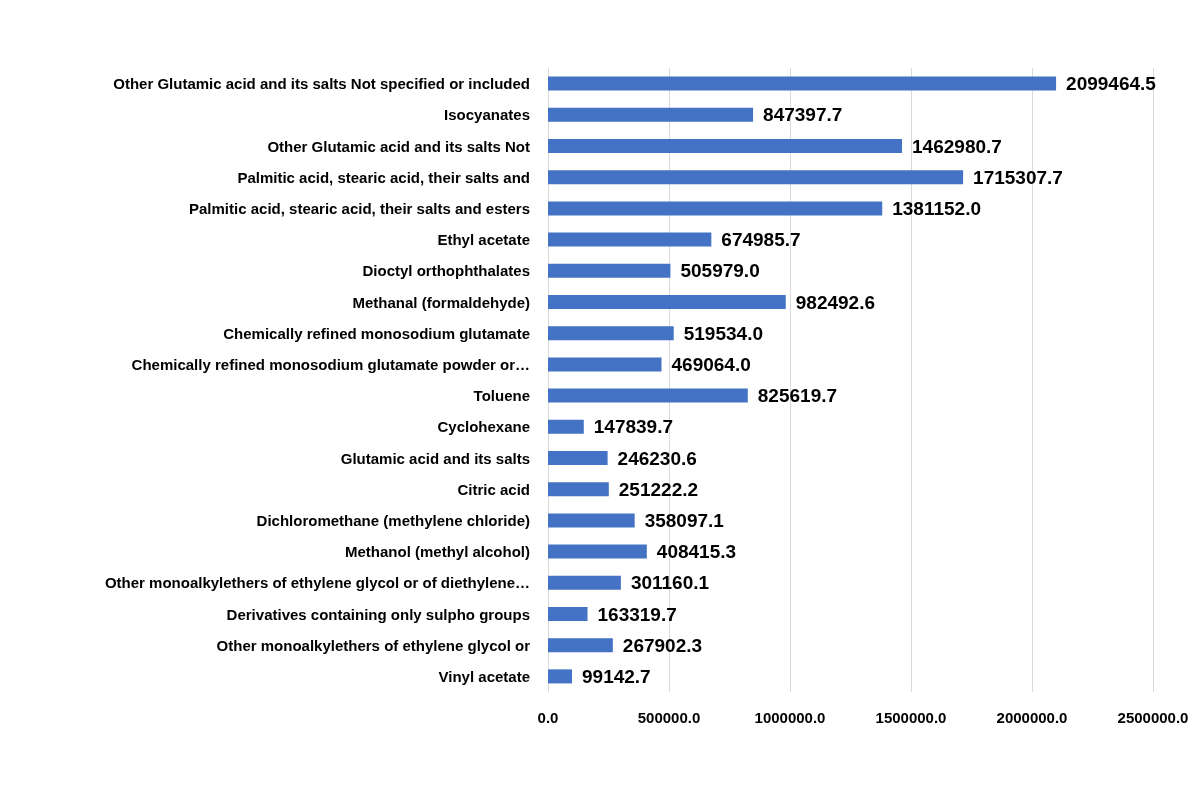 The width and height of the screenshot is (1200, 787). Describe the element at coordinates (936, 208) in the screenshot. I see `data-label: 1381152.0` at that location.